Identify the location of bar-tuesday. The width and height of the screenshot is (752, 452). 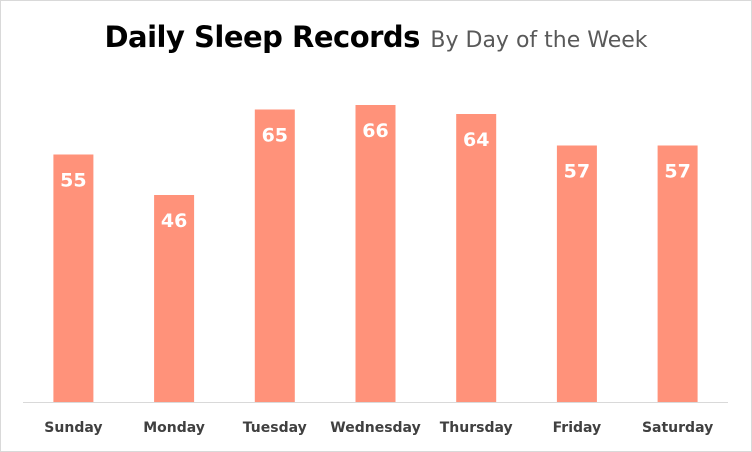
(274, 255).